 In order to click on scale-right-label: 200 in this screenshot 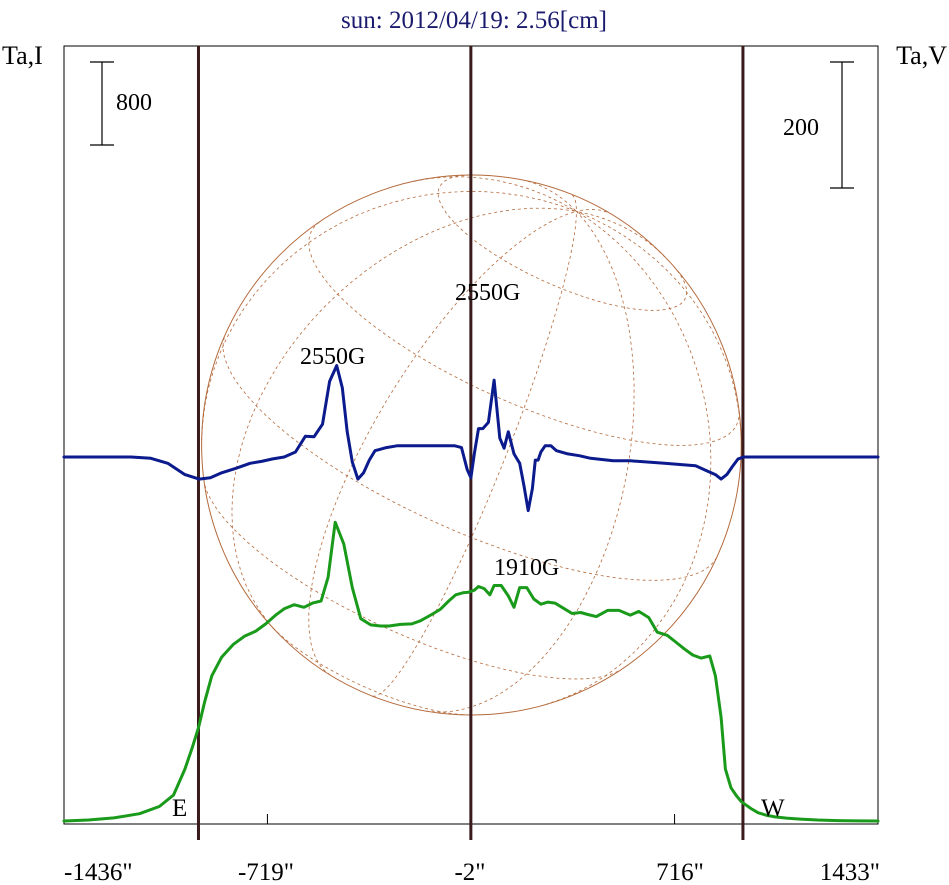, I will do `click(801, 128)`.